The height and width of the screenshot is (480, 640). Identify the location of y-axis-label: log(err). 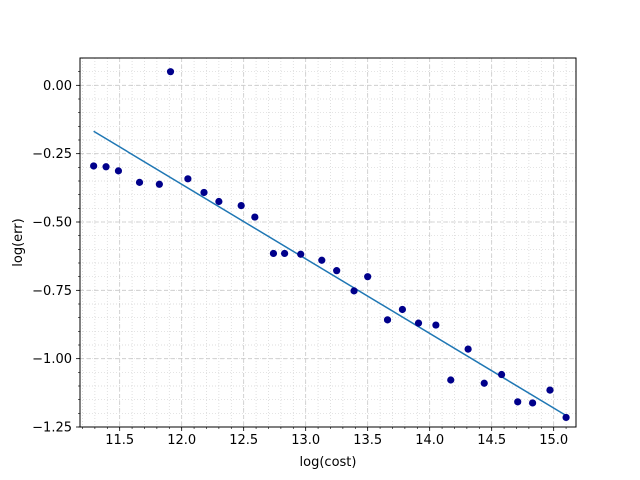
(18, 242).